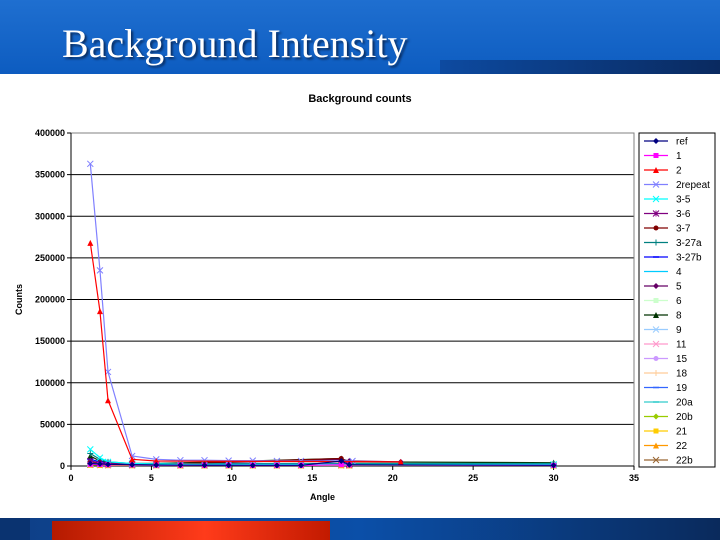  Describe the element at coordinates (50, 133) in the screenshot. I see `y-tick-label: 400000` at that location.